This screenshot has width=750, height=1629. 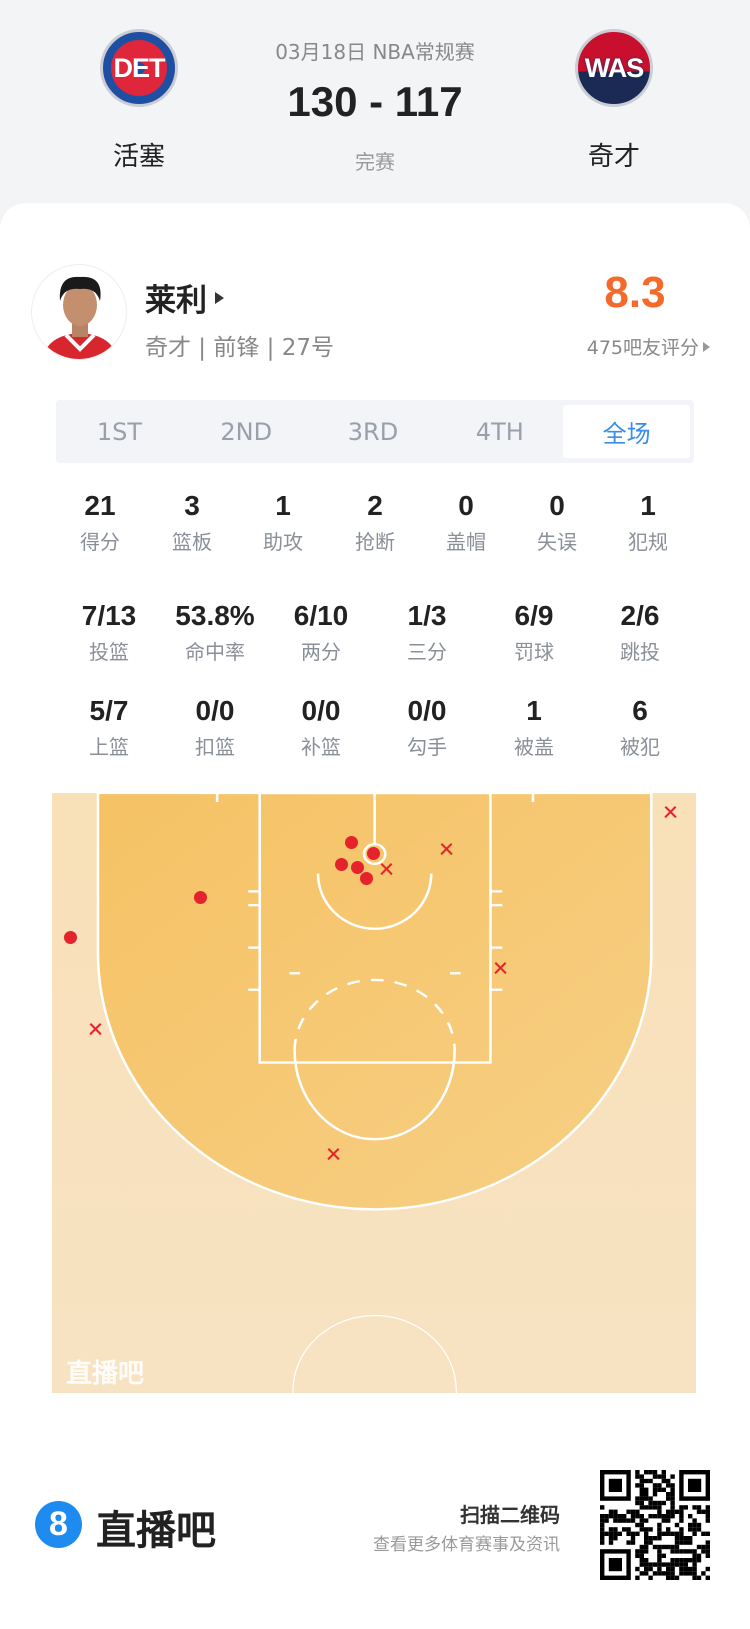 I want to click on stat-item: 6/9 罚球, so click(x=534, y=631).